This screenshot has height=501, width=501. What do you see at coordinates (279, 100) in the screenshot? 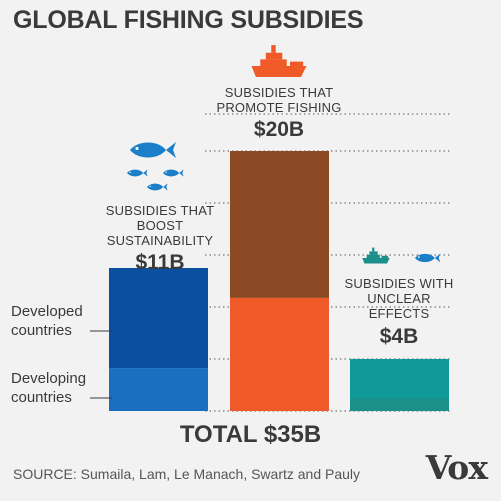
I see `category-label: SUBSIDIES THAT PROMOTE FISHING` at bounding box center [279, 100].